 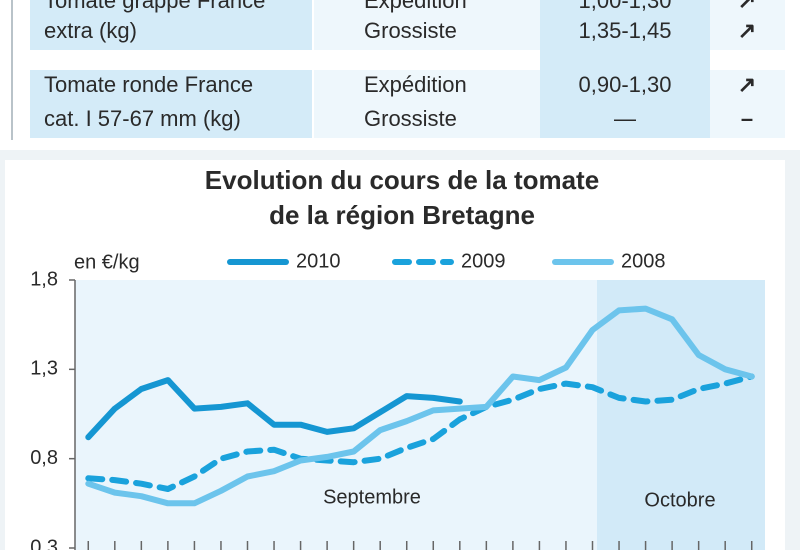 What do you see at coordinates (402, 215) in the screenshot?
I see `chart-title: de la région Bretagne` at bounding box center [402, 215].